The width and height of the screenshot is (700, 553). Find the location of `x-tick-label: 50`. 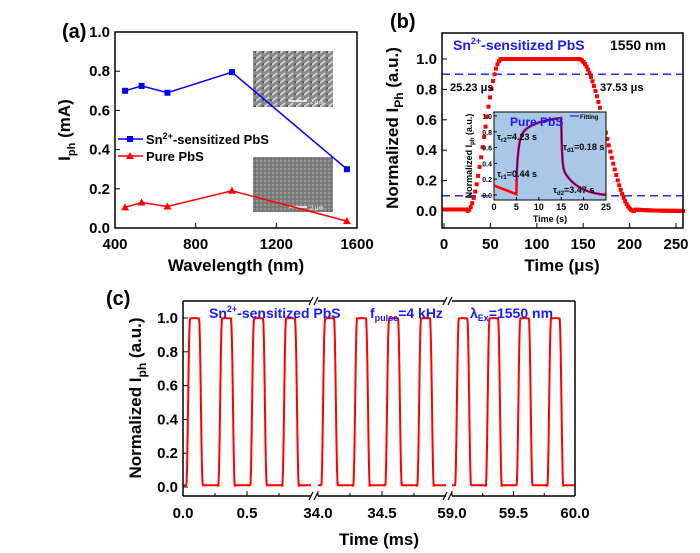

x-tick-label: 50 is located at coordinates (490, 244).